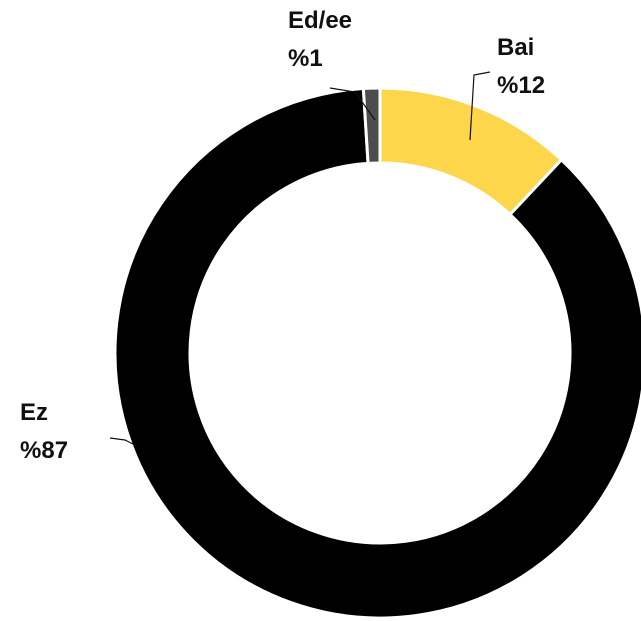 The height and width of the screenshot is (621, 641). What do you see at coordinates (521, 85) in the screenshot?
I see `slice-value-label: %12` at bounding box center [521, 85].